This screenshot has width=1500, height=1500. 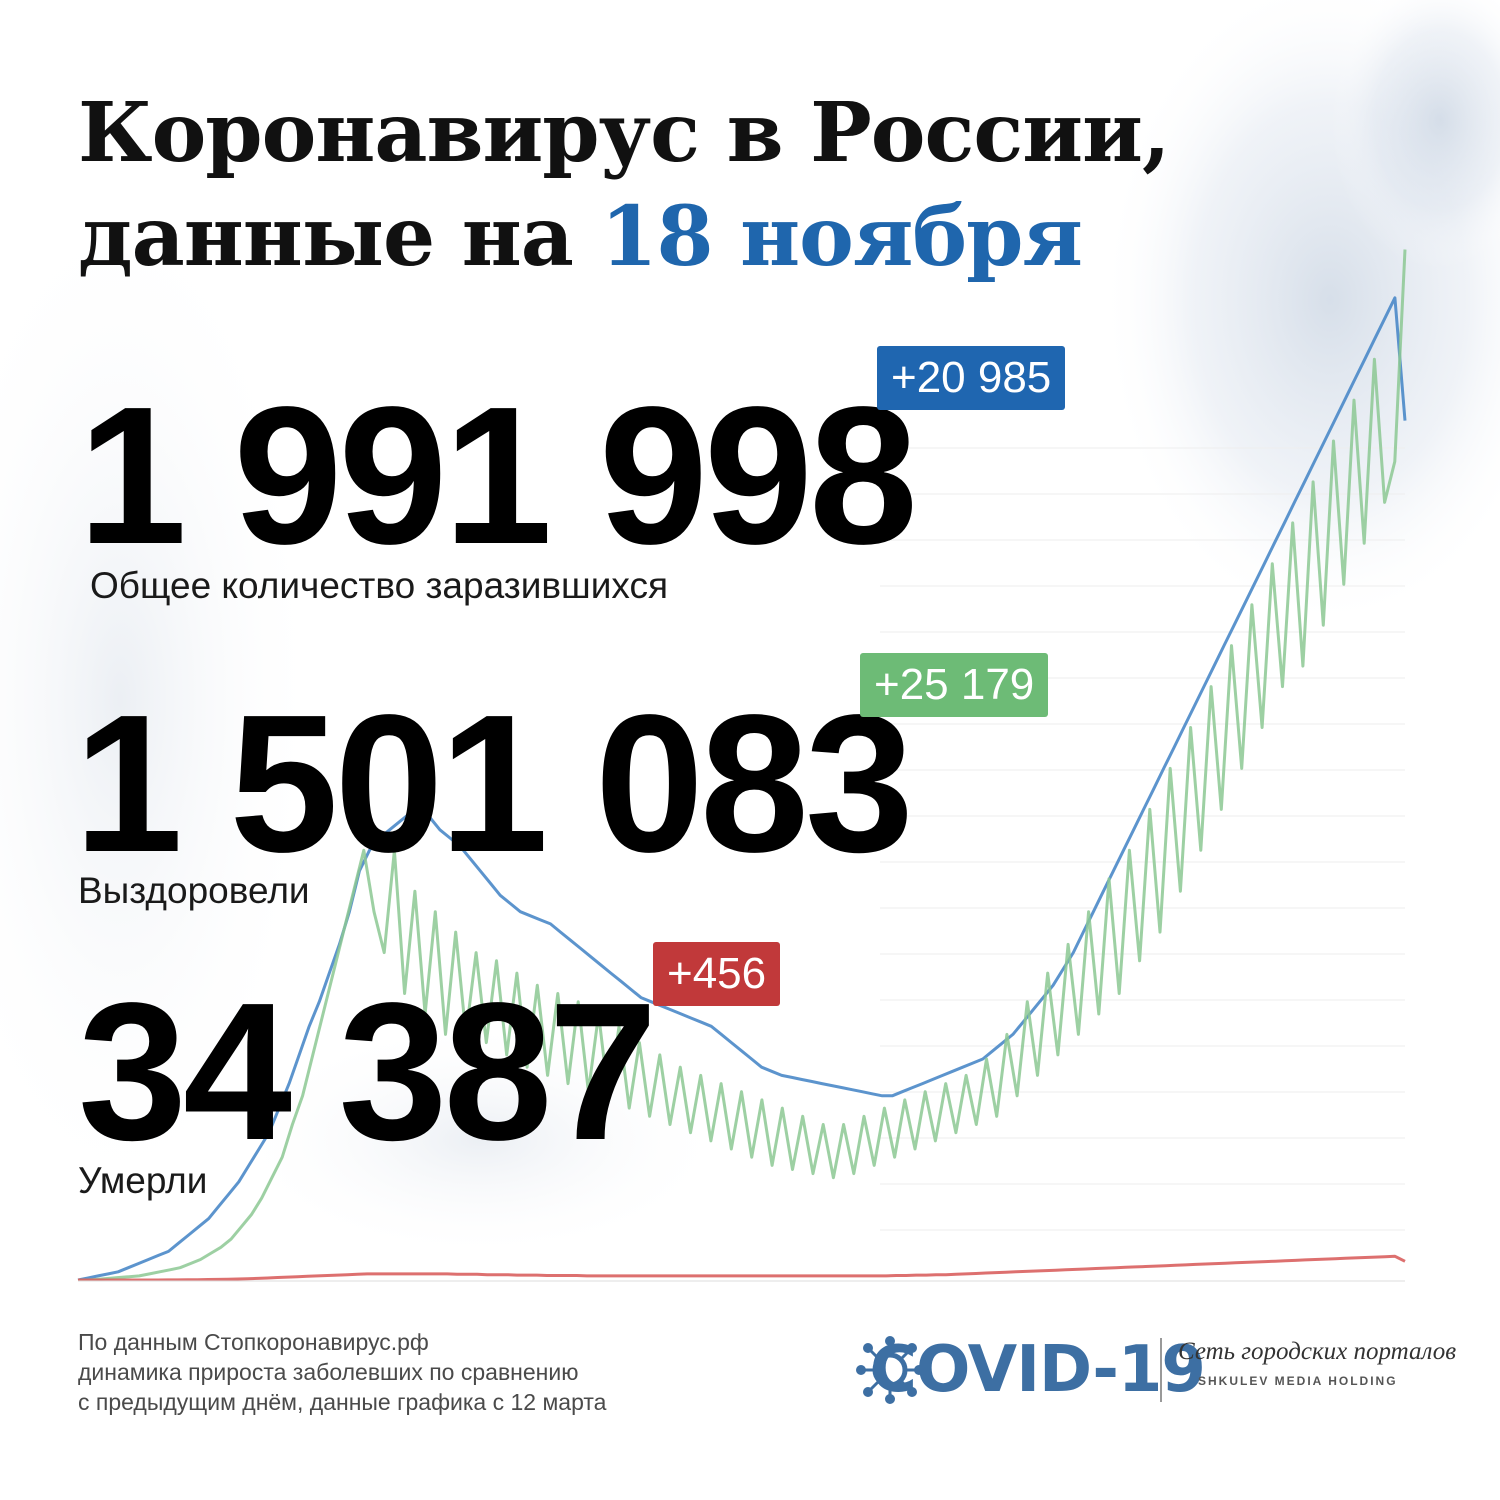 I want to click on infected-label: Общее количество заразившихся, so click(x=379, y=585).